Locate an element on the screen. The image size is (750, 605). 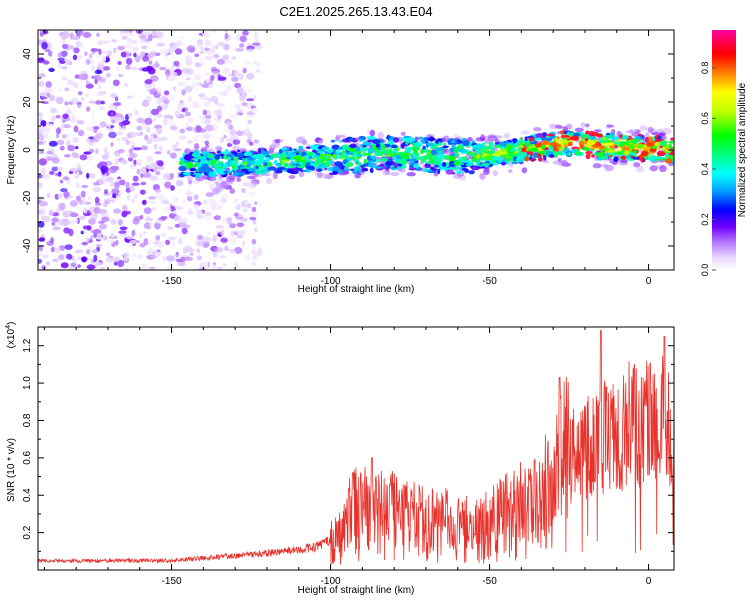
spectrogram-x-tick-label: -100 is located at coordinates (331, 281).